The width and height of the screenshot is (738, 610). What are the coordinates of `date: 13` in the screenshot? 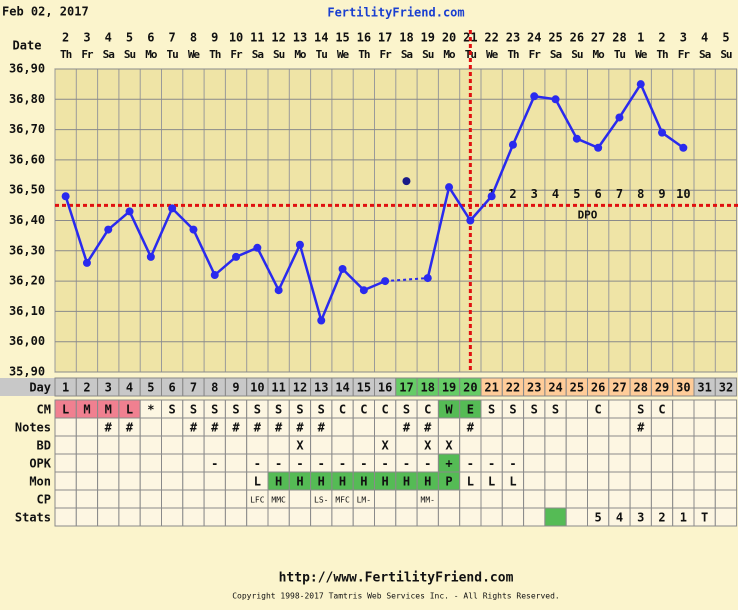 It's located at (300, 38).